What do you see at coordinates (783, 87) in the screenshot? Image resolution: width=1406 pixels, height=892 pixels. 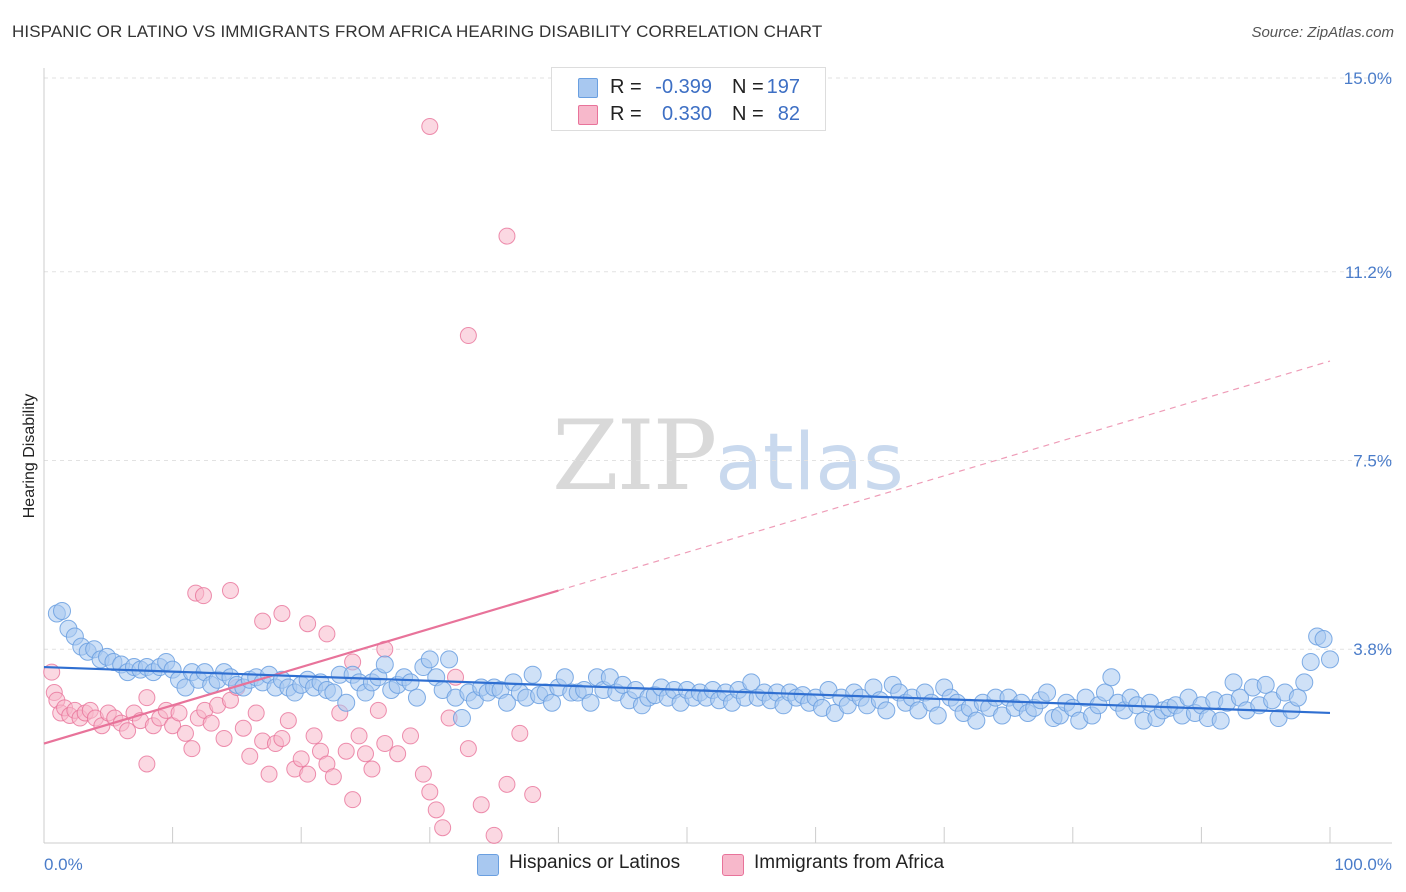 I see `legend-n-value: 197` at bounding box center [783, 87].